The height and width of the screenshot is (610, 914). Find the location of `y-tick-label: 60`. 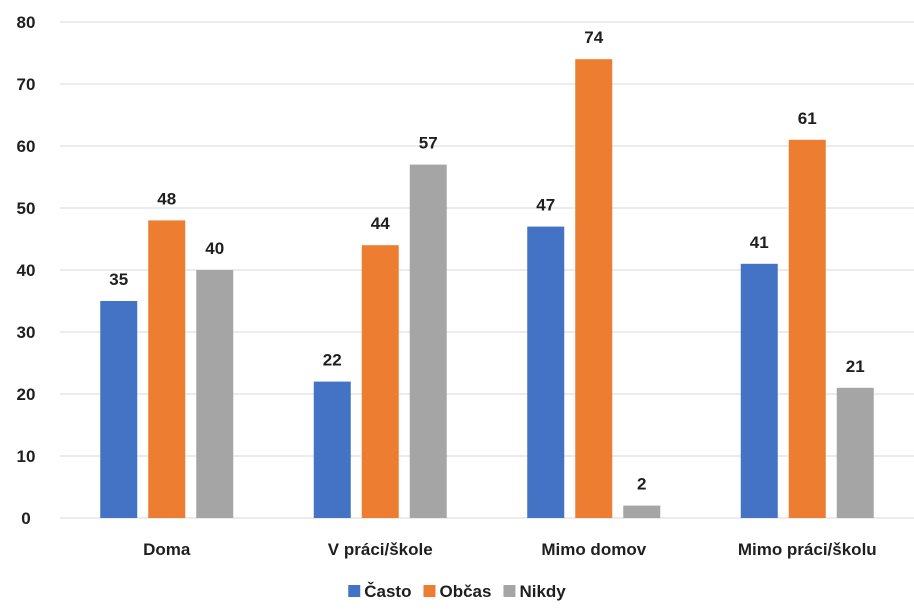

y-tick-label: 60 is located at coordinates (26, 146).